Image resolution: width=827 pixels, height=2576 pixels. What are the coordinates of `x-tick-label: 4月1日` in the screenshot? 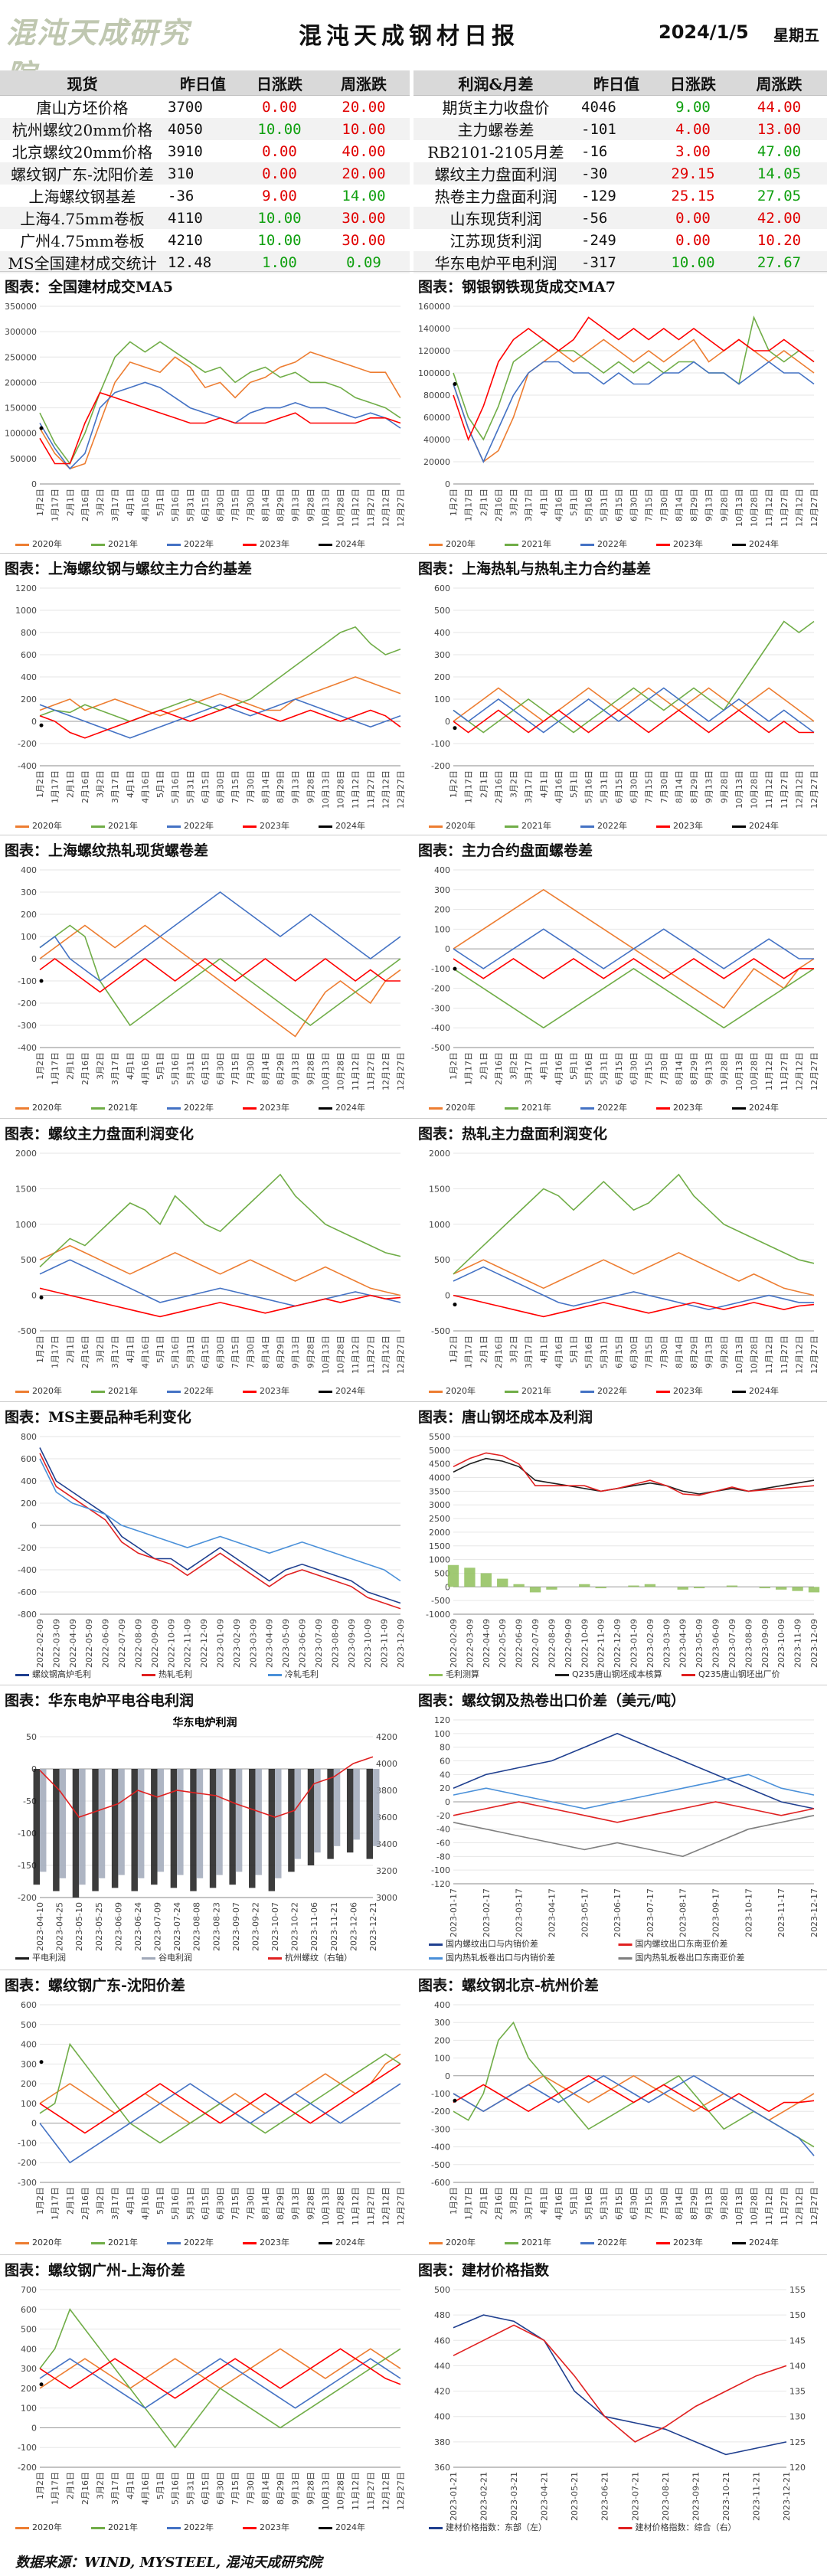 It's located at (544, 2201).